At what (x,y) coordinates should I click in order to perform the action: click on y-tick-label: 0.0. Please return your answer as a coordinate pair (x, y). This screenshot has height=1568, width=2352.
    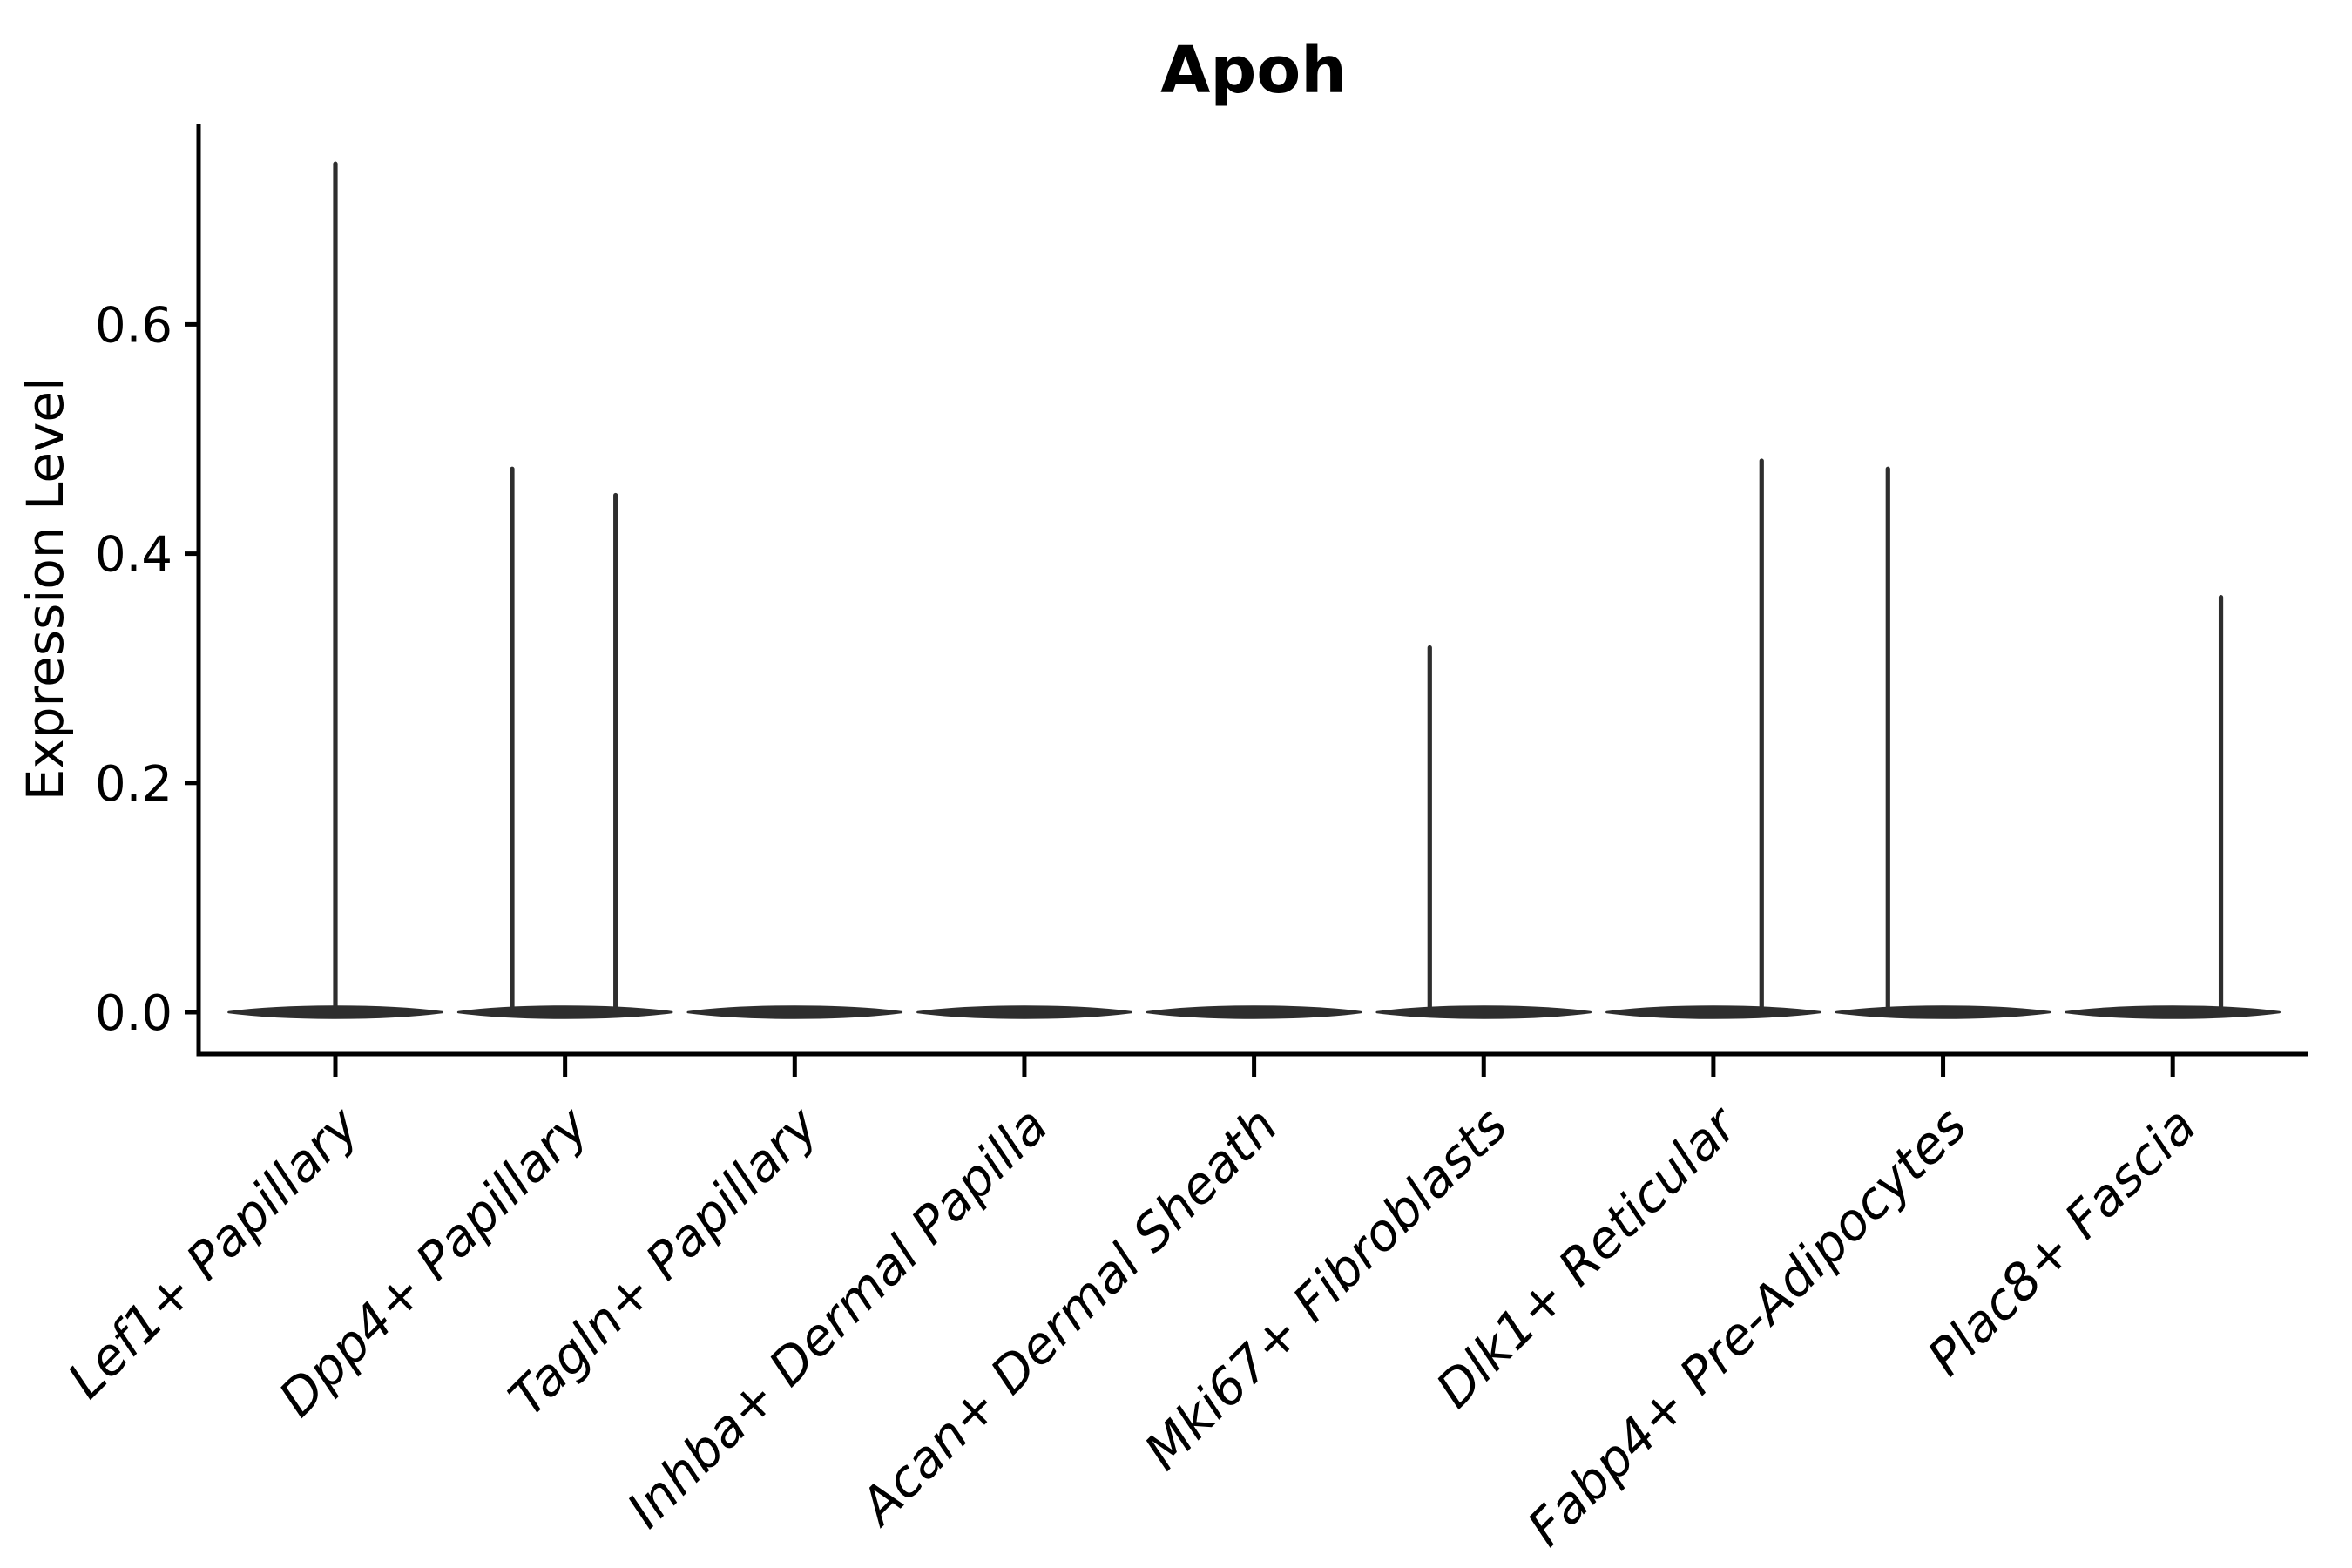
    Looking at the image, I should click on (134, 1014).